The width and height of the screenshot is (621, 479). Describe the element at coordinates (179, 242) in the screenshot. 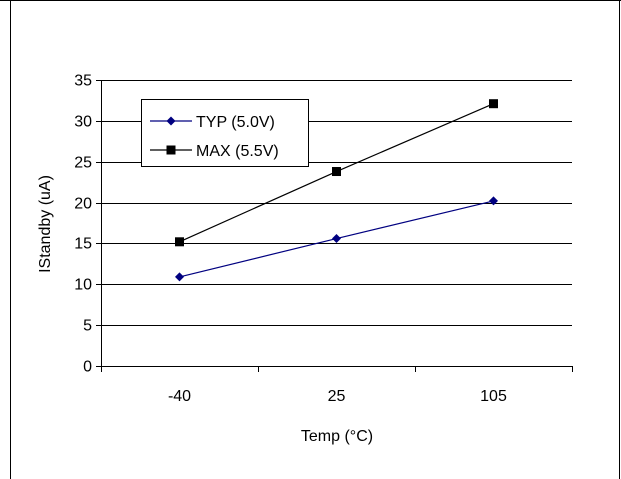

I see `data-point-max--40` at that location.